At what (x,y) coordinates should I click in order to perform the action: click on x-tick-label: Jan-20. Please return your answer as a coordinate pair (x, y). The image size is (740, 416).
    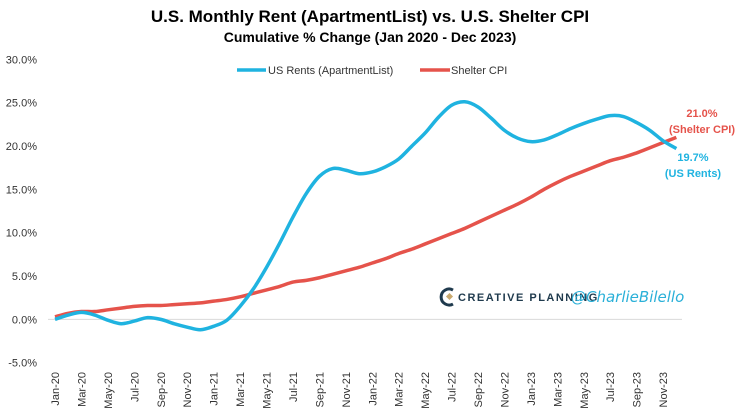
    Looking at the image, I should click on (56, 389).